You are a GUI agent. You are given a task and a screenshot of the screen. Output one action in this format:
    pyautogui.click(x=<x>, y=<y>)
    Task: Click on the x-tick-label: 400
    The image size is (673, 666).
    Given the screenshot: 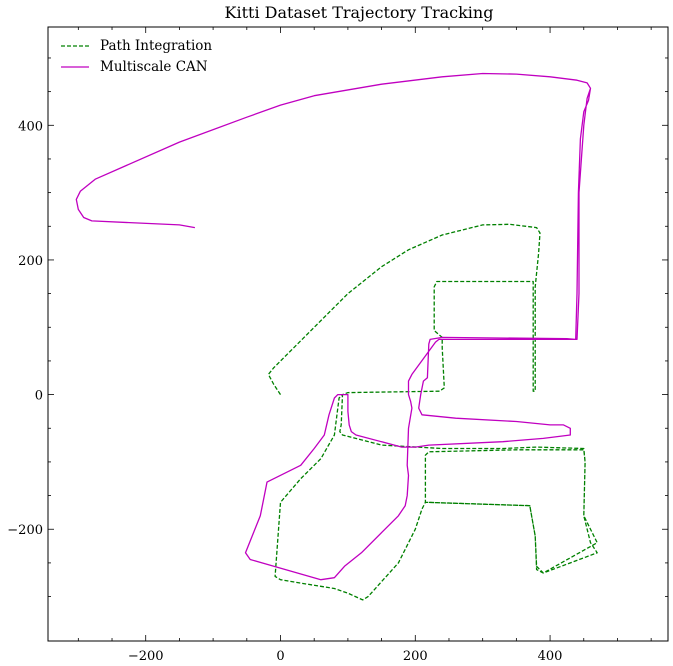 What is the action you would take?
    pyautogui.click(x=550, y=656)
    